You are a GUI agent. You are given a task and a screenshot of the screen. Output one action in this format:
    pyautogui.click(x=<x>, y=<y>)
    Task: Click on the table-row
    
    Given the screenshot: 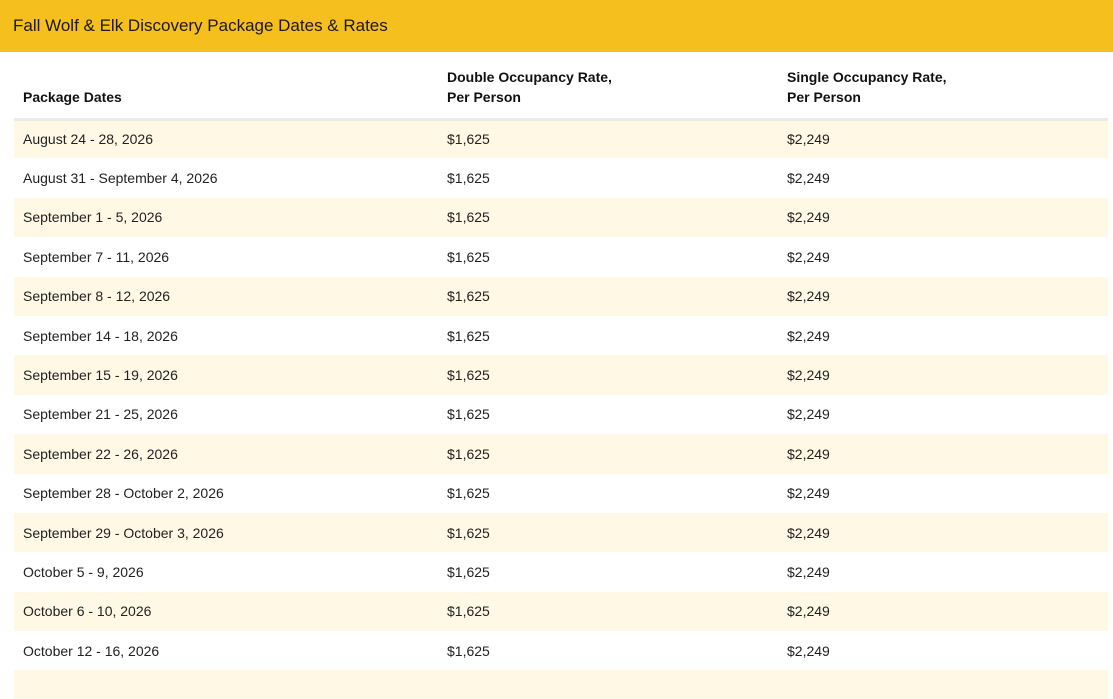 What is the action you would take?
    pyautogui.click(x=561, y=684)
    